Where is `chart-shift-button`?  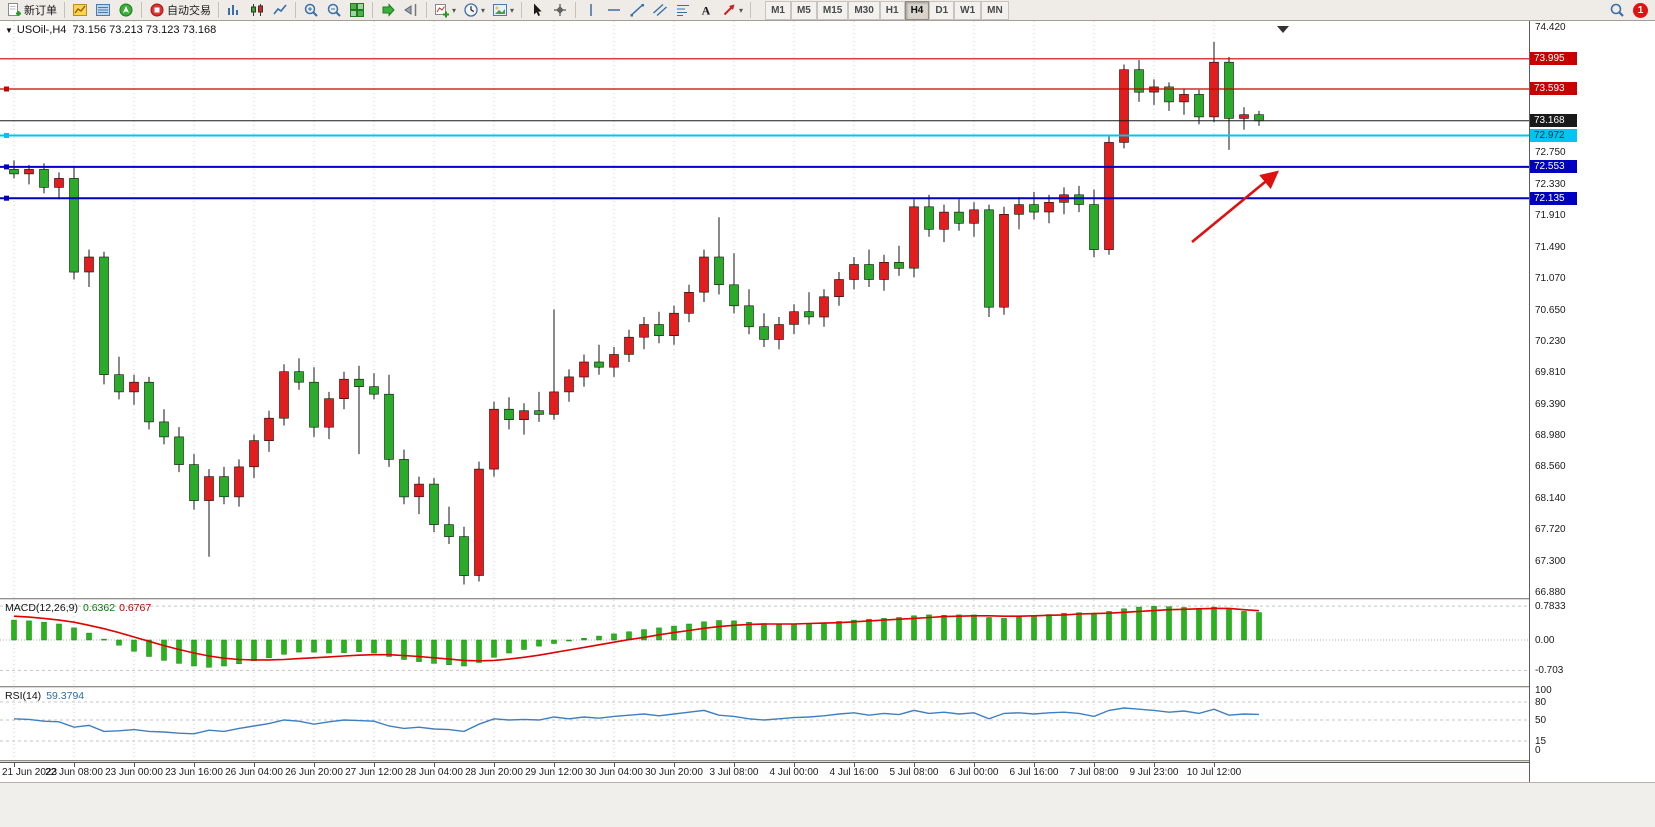 chart-shift-button is located at coordinates (411, 10).